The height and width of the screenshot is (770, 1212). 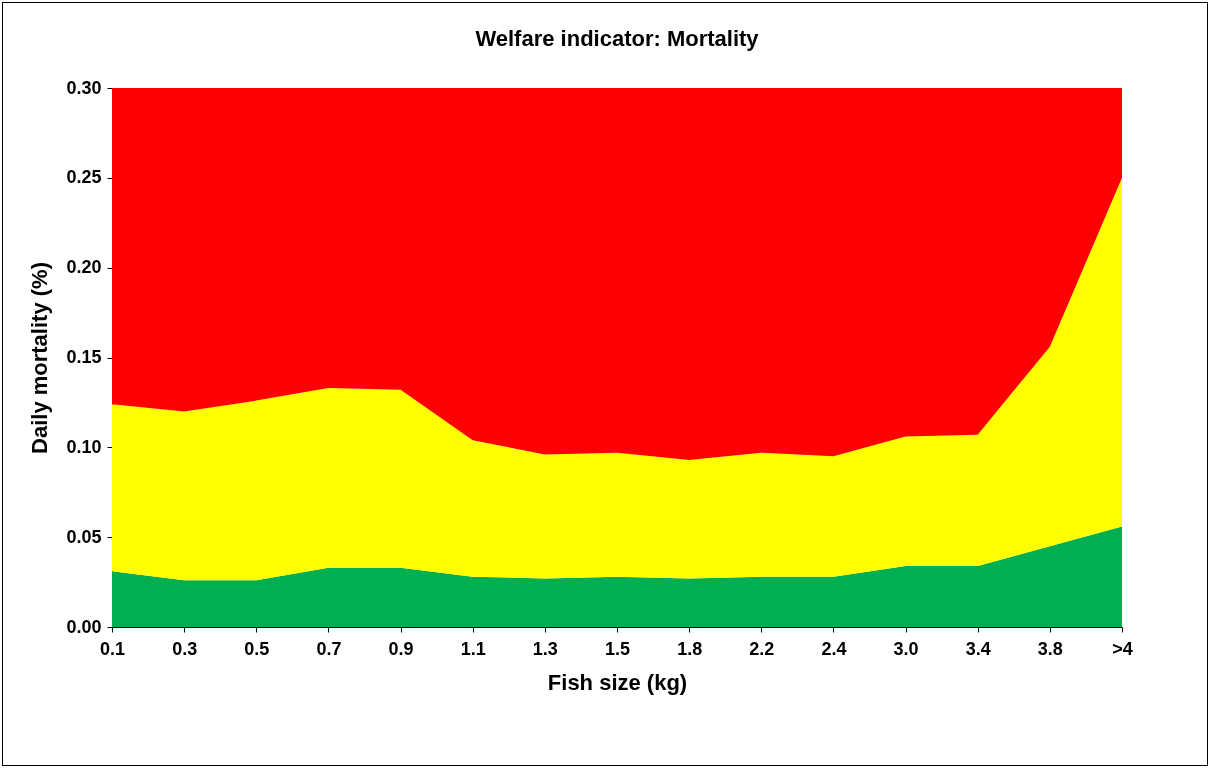 I want to click on x-tick-label: 2.4, so click(x=834, y=648).